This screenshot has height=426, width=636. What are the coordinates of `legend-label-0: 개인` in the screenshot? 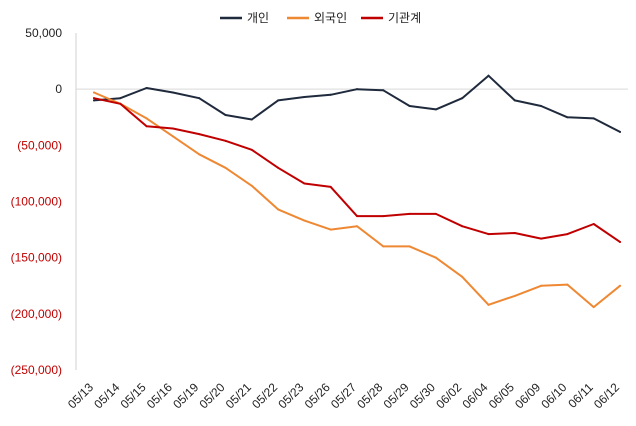 It's located at (258, 18).